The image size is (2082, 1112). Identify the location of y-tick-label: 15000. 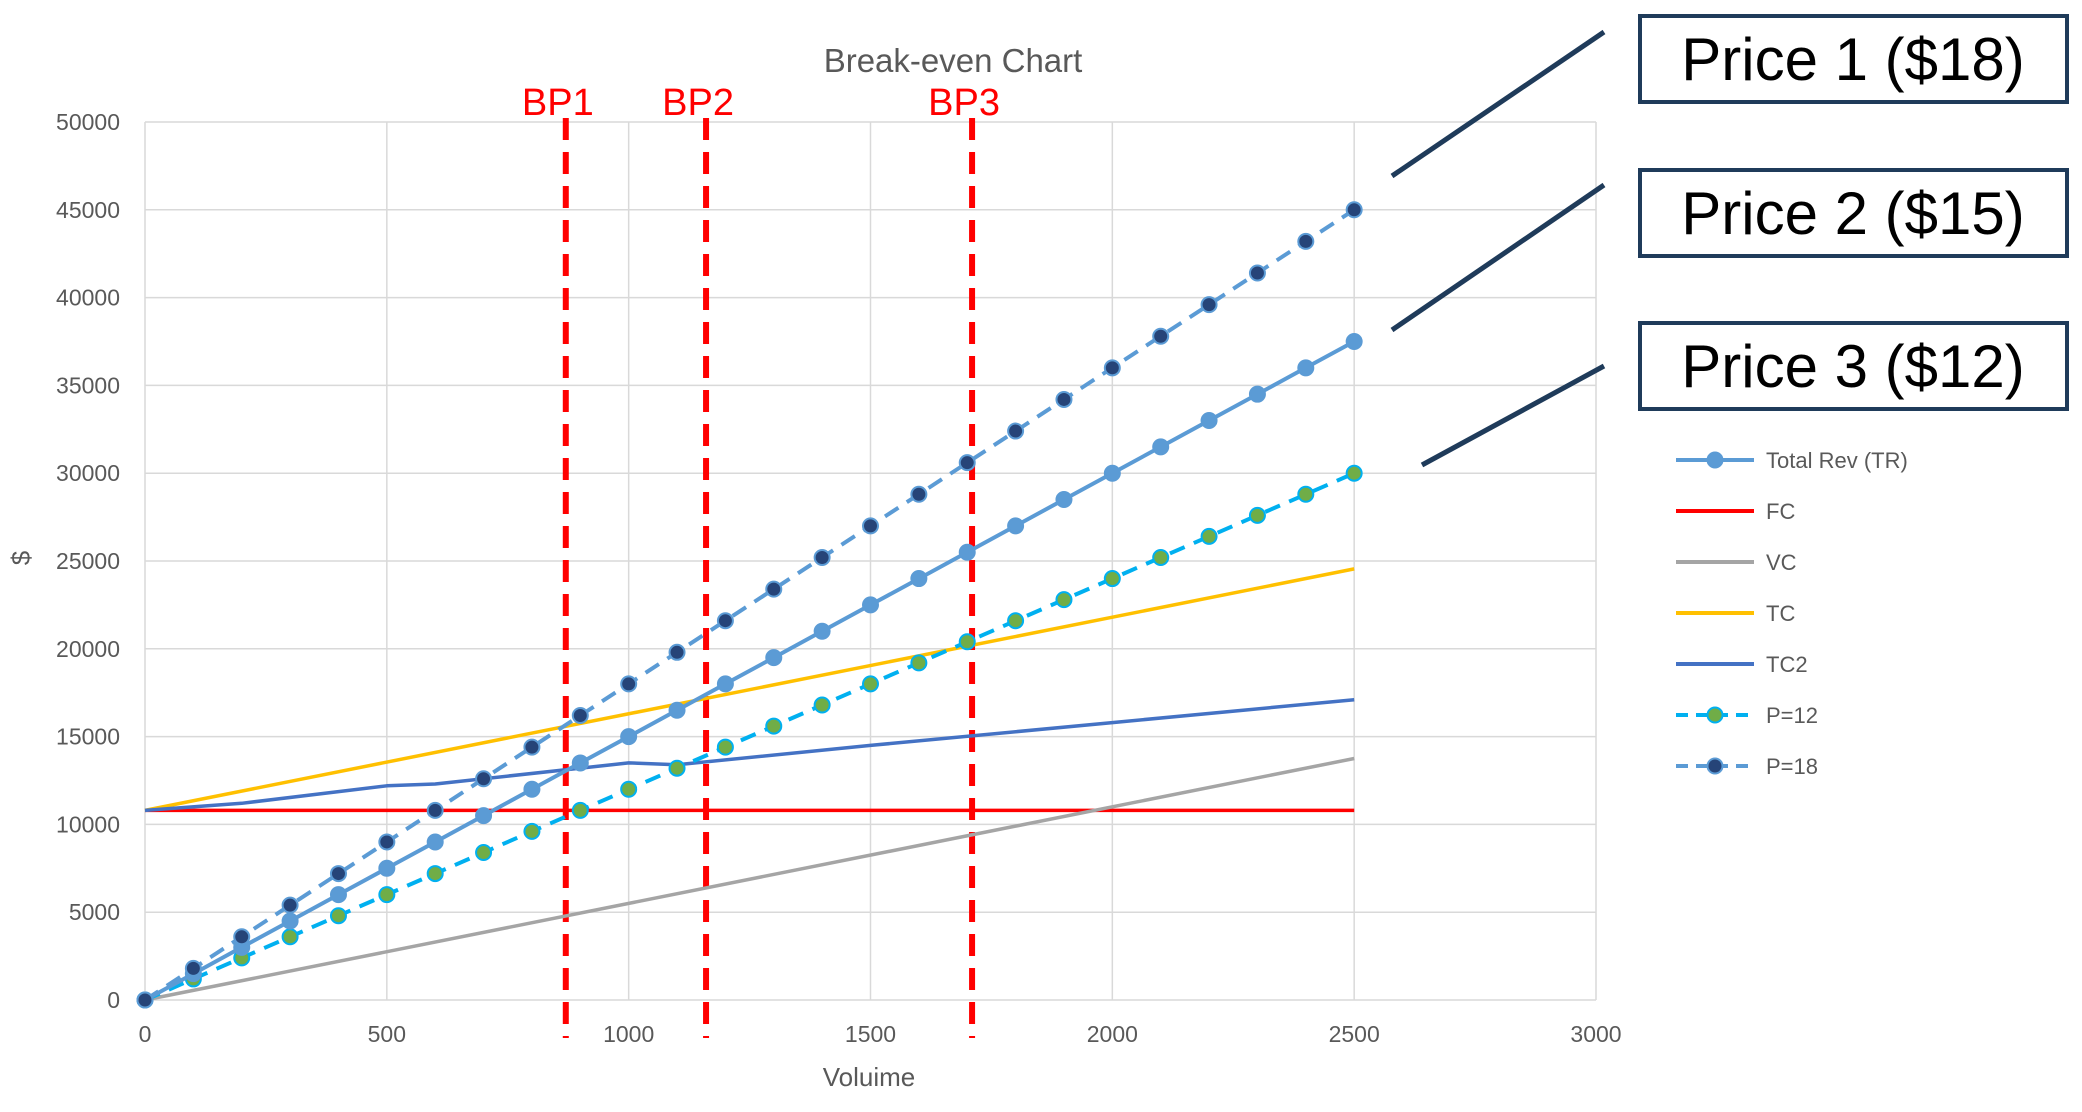
(88, 737).